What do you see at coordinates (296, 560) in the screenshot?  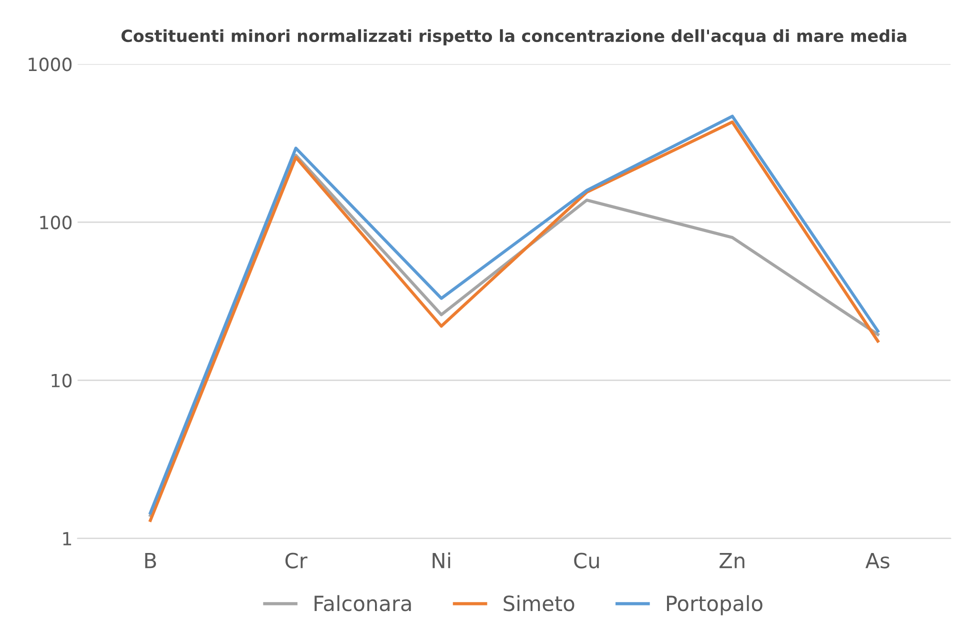 I see `x-tick-label: Cr` at bounding box center [296, 560].